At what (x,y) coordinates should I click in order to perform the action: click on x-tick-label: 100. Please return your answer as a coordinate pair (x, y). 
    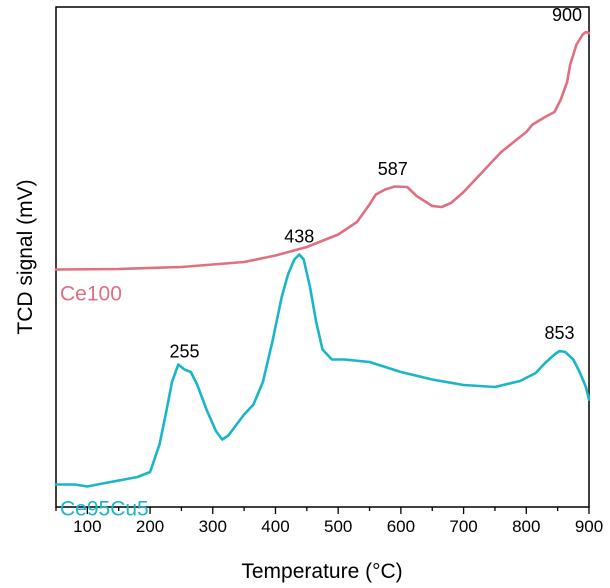
    Looking at the image, I should click on (87, 526).